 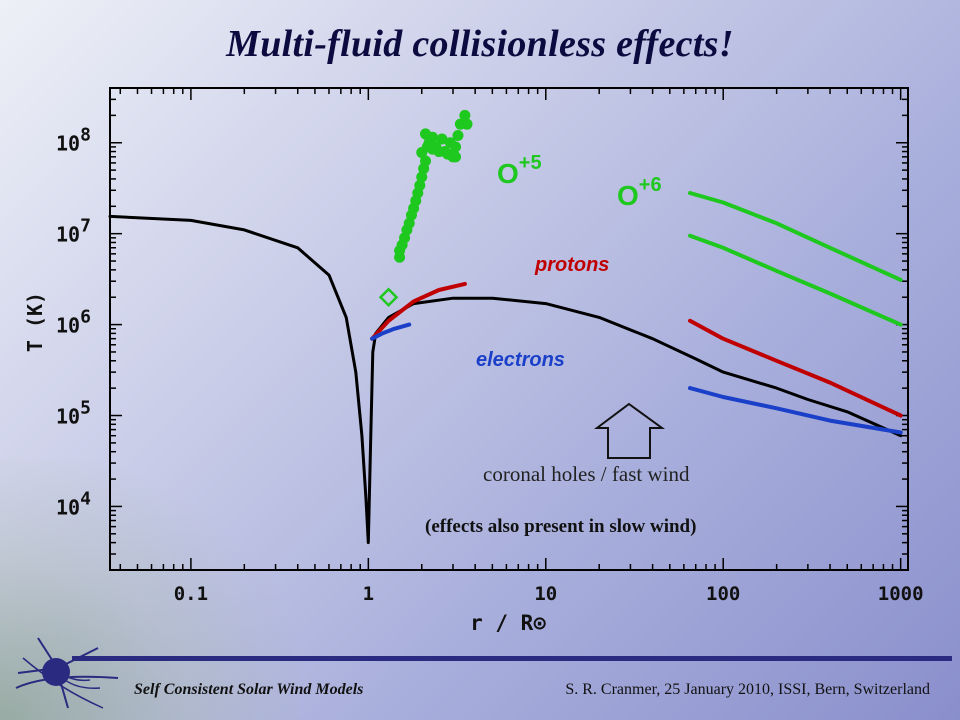 What do you see at coordinates (508, 173) in the screenshot?
I see `o5-label-base: O` at bounding box center [508, 173].